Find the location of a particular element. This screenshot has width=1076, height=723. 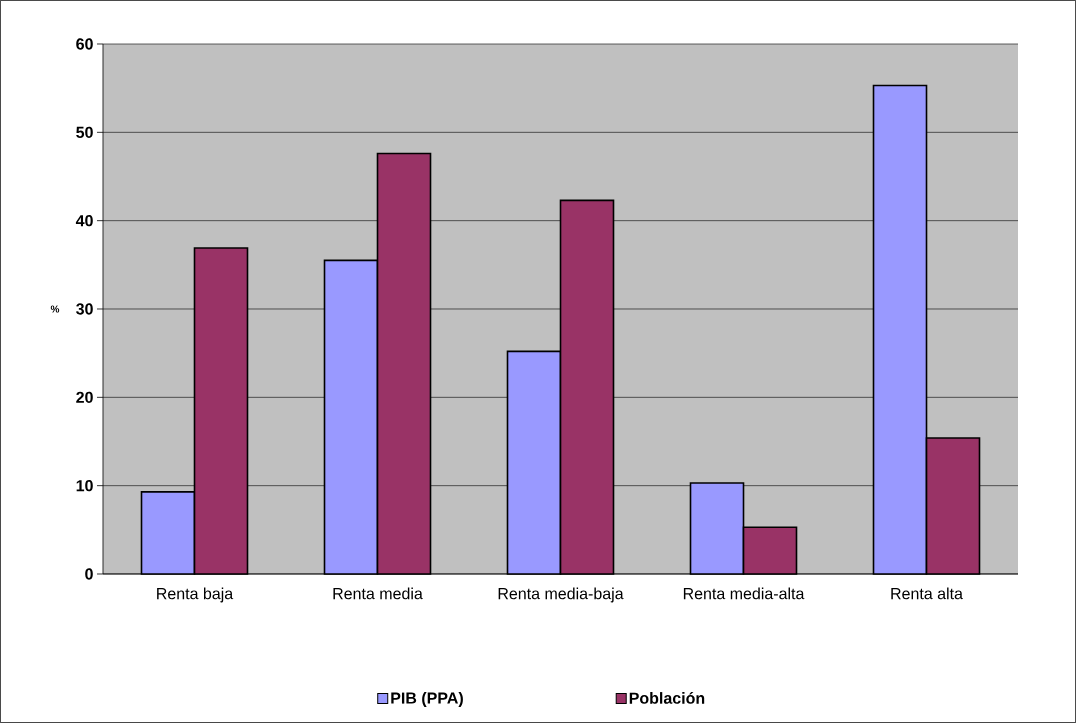

y-tick-label: 10 is located at coordinates (84, 486).